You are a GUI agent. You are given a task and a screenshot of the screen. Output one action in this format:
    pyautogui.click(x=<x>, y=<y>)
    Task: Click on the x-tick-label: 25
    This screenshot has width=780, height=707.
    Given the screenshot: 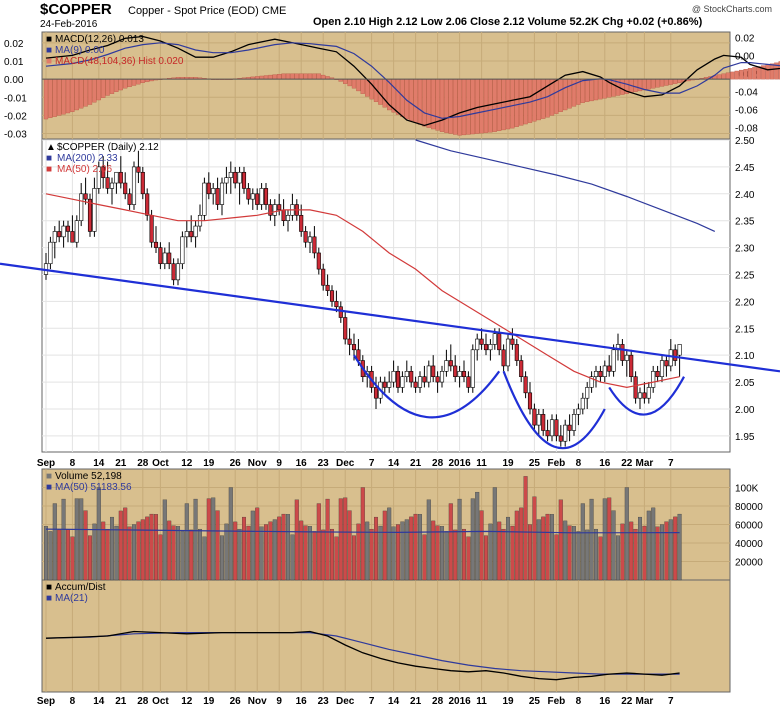 What is the action you would take?
    pyautogui.click(x=535, y=463)
    